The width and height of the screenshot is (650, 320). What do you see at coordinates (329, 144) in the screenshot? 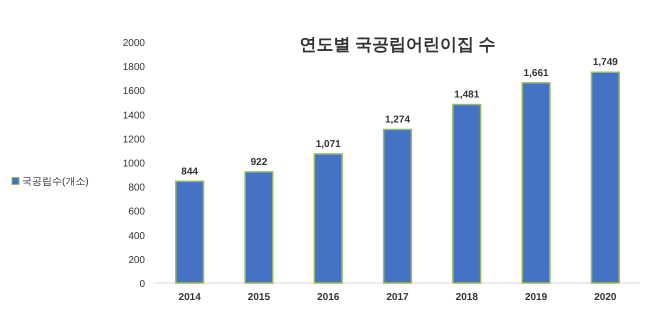
I see `data-label: 1,071` at bounding box center [329, 144].